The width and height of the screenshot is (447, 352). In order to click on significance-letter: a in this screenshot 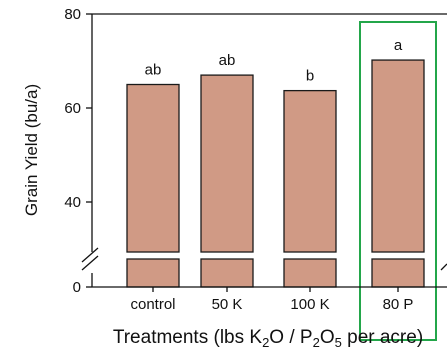, I will do `click(398, 45)`.